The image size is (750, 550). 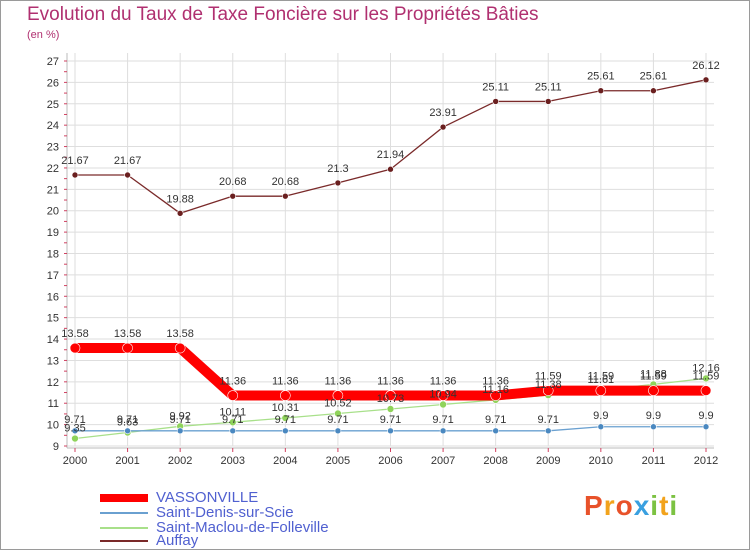 What do you see at coordinates (53, 319) in the screenshot?
I see `y-tick-label: 15` at bounding box center [53, 319].